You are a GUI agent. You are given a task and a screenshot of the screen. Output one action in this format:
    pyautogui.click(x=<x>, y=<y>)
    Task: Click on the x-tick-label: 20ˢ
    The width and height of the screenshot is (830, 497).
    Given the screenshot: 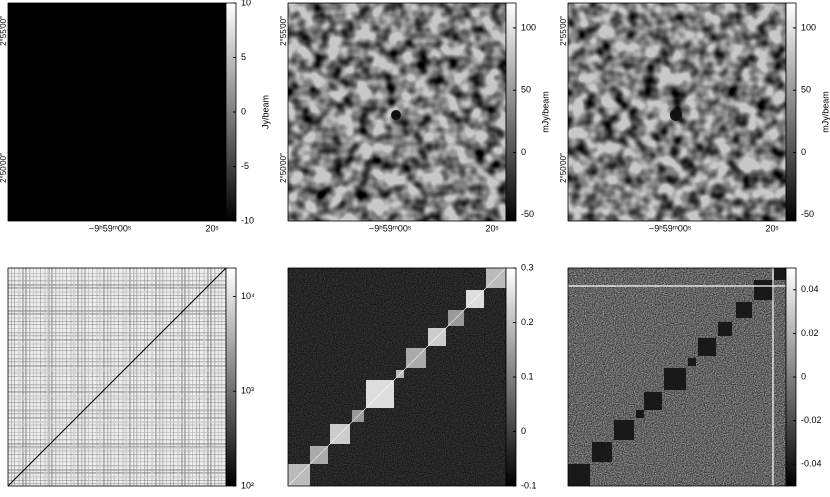 What is the action you would take?
    pyautogui.click(x=771, y=228)
    